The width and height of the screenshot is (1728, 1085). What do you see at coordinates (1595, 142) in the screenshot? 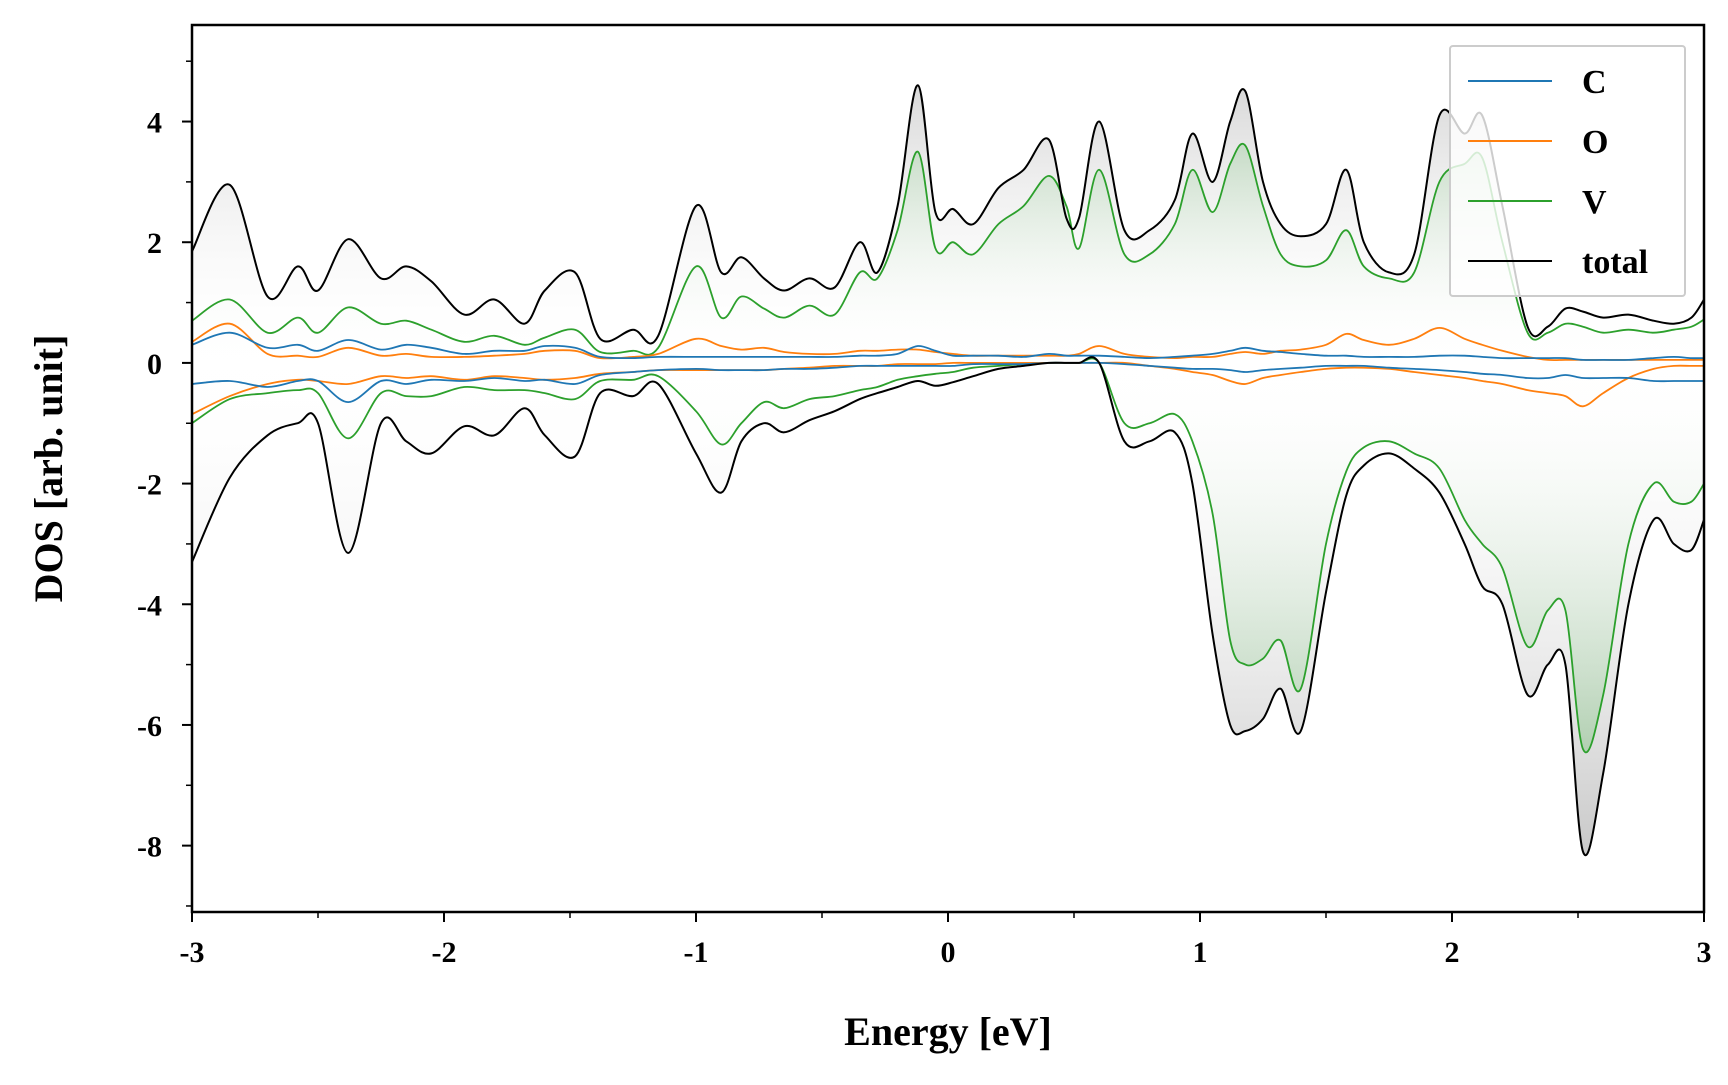
I see `legend-label-O: O` at bounding box center [1595, 142].